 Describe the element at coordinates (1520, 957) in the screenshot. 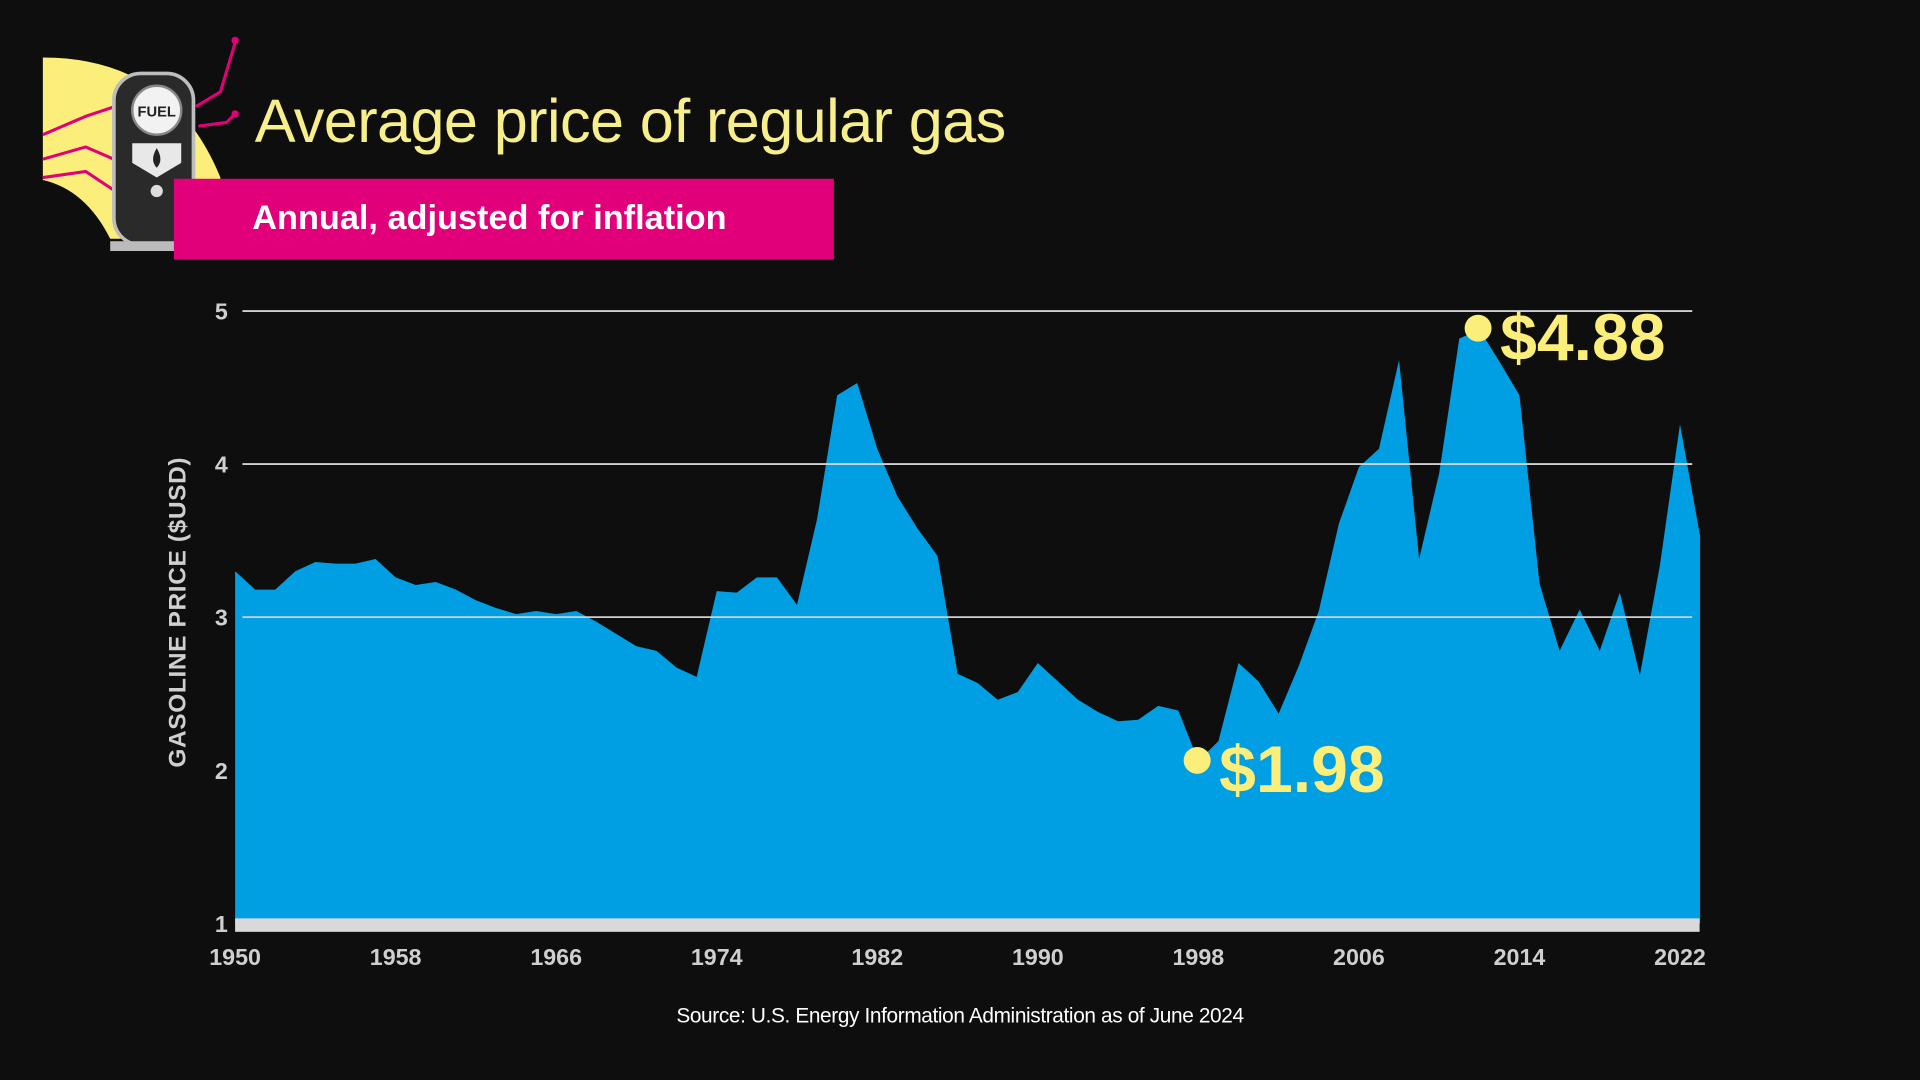

I see `x-tick-label: 2014` at that location.